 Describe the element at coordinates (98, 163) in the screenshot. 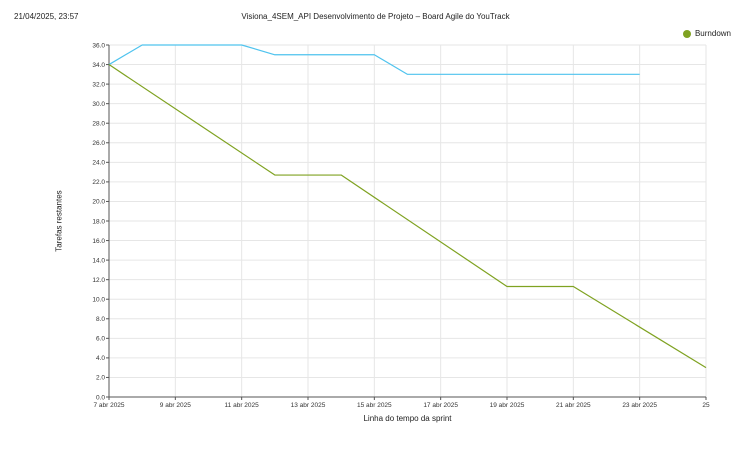

I see `y-tick-label: 24.0` at that location.